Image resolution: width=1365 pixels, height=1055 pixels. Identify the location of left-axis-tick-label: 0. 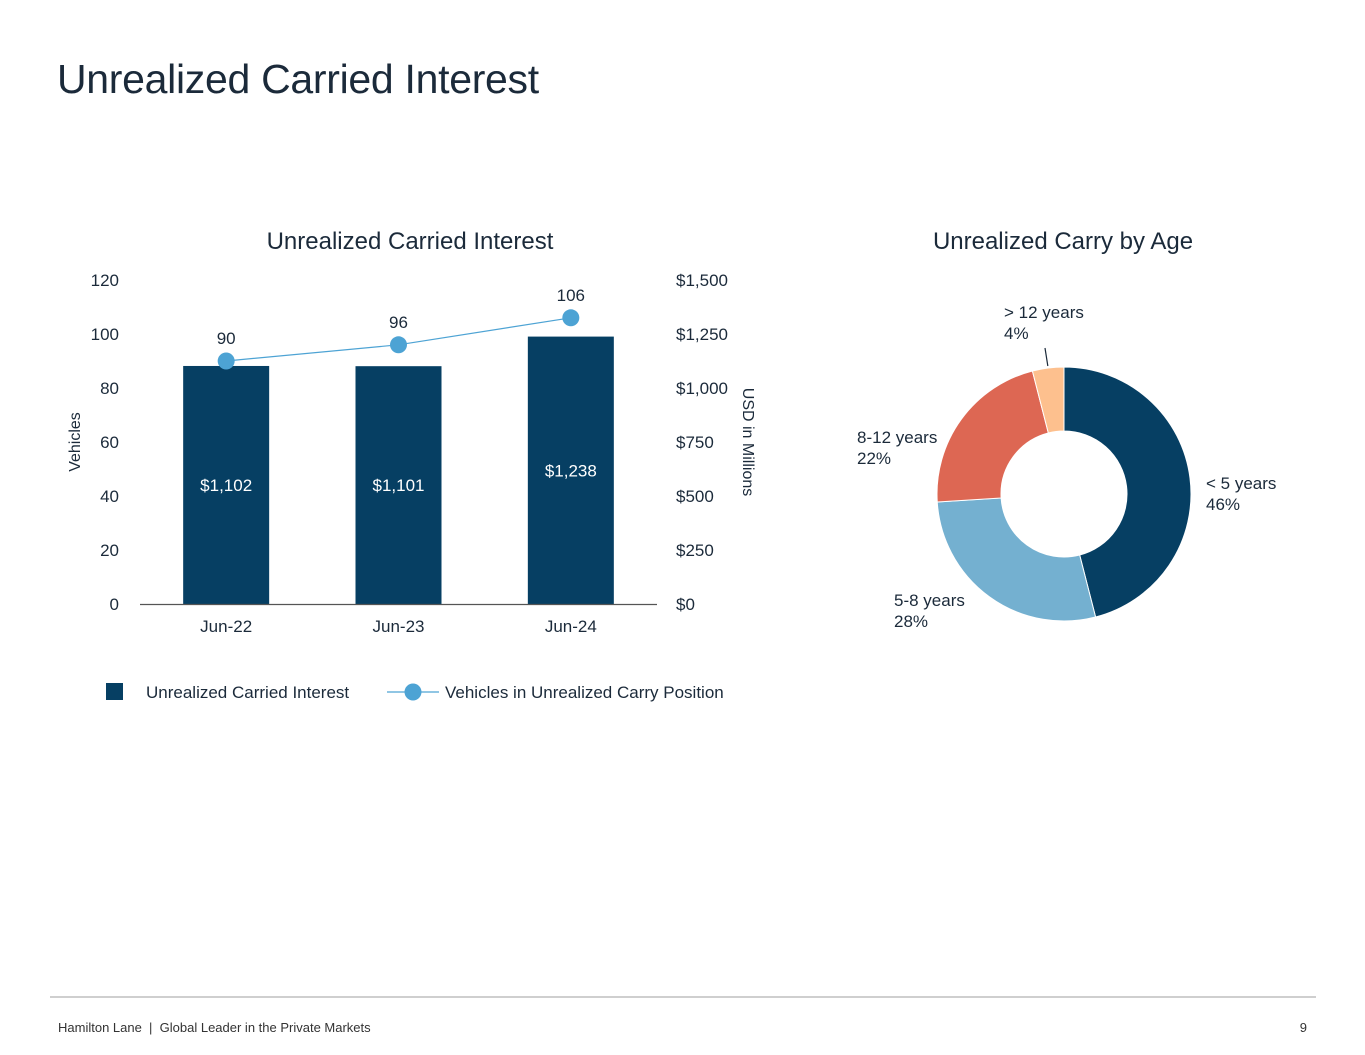
(114, 604).